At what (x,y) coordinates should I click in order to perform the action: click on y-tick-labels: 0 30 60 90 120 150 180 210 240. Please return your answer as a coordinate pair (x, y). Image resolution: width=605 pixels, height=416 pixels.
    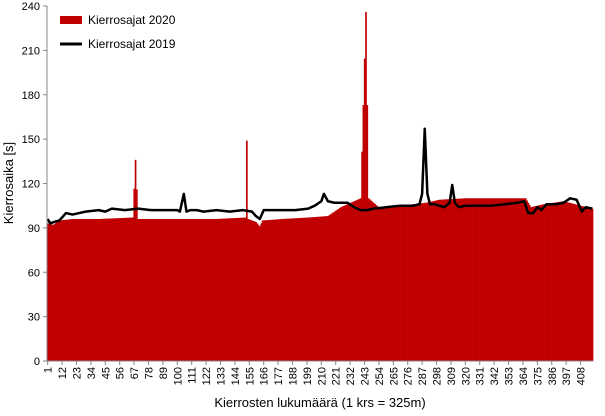
    Looking at the image, I should click on (31, 184).